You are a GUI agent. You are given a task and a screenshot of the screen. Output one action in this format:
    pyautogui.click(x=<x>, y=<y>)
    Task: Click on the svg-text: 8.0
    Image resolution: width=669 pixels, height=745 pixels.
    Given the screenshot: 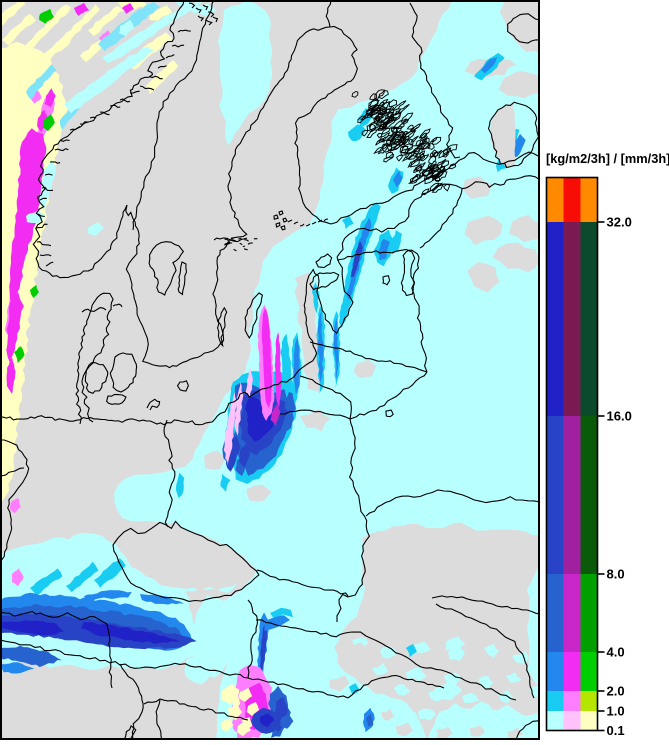 What is the action you would take?
    pyautogui.click(x=616, y=574)
    